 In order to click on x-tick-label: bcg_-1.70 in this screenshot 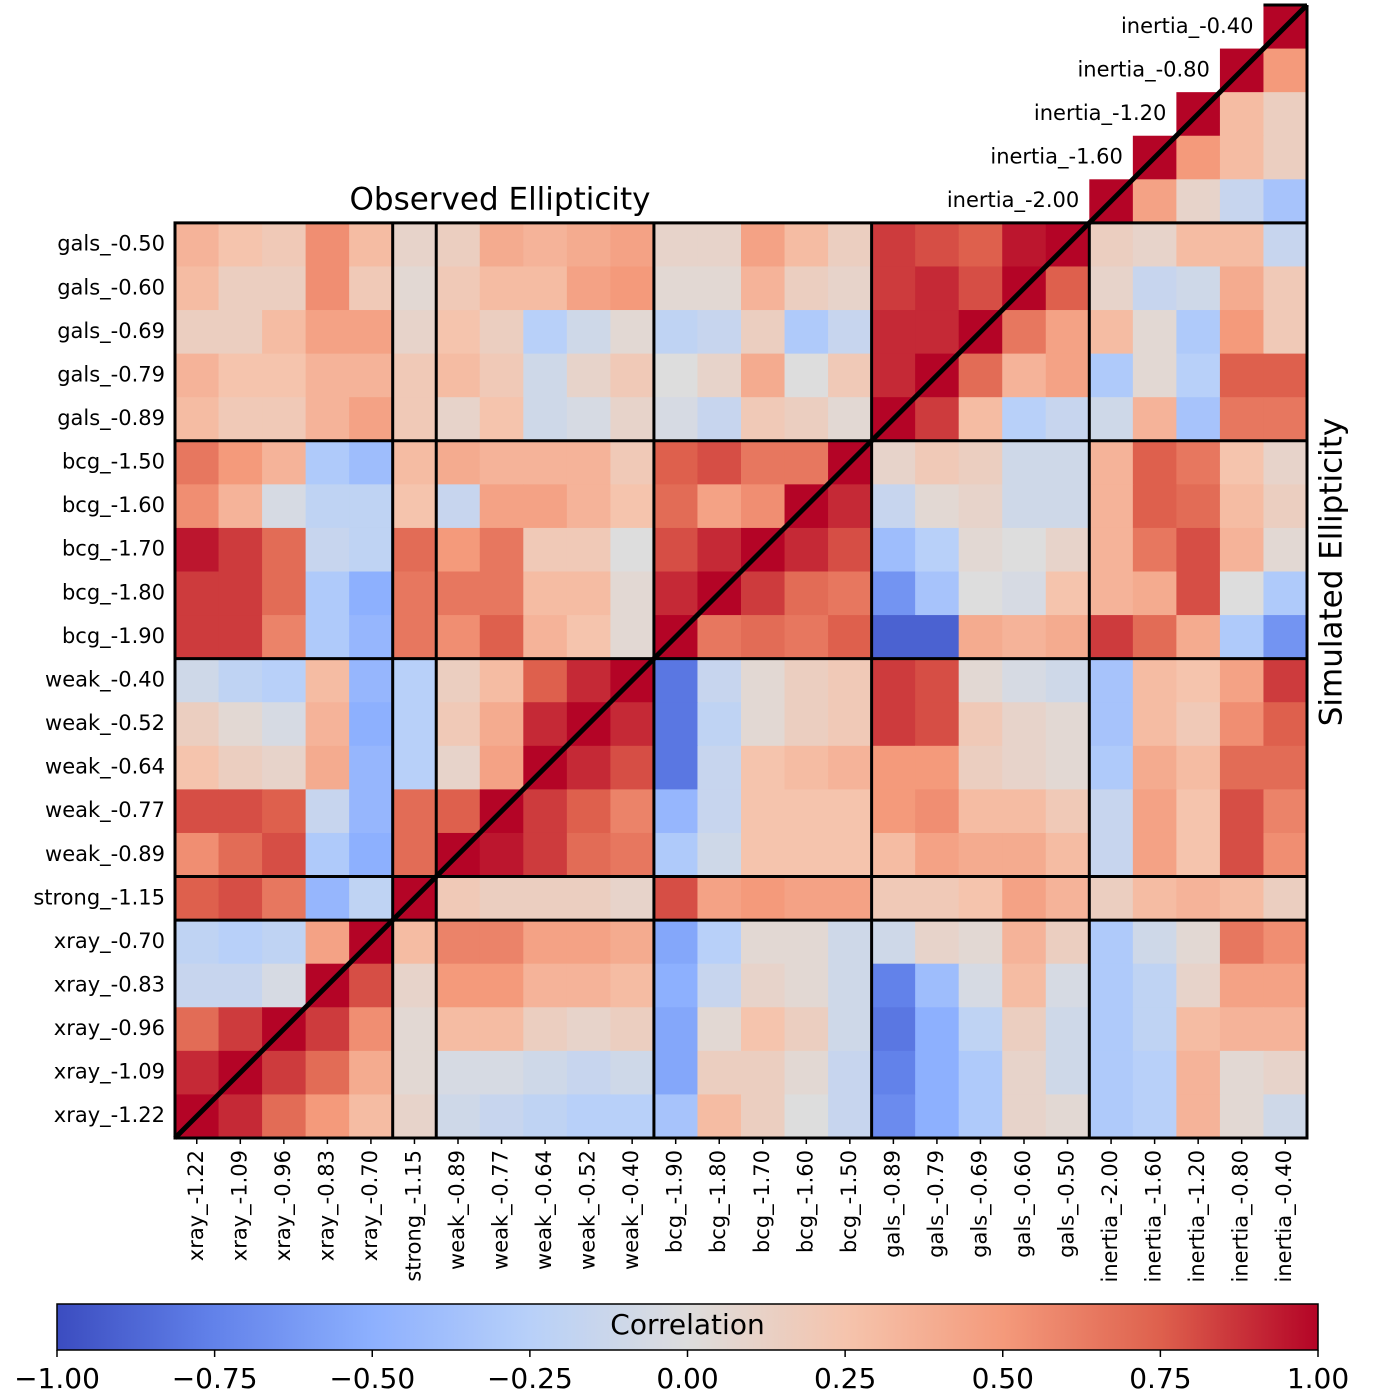, I will do `click(762, 1201)`.